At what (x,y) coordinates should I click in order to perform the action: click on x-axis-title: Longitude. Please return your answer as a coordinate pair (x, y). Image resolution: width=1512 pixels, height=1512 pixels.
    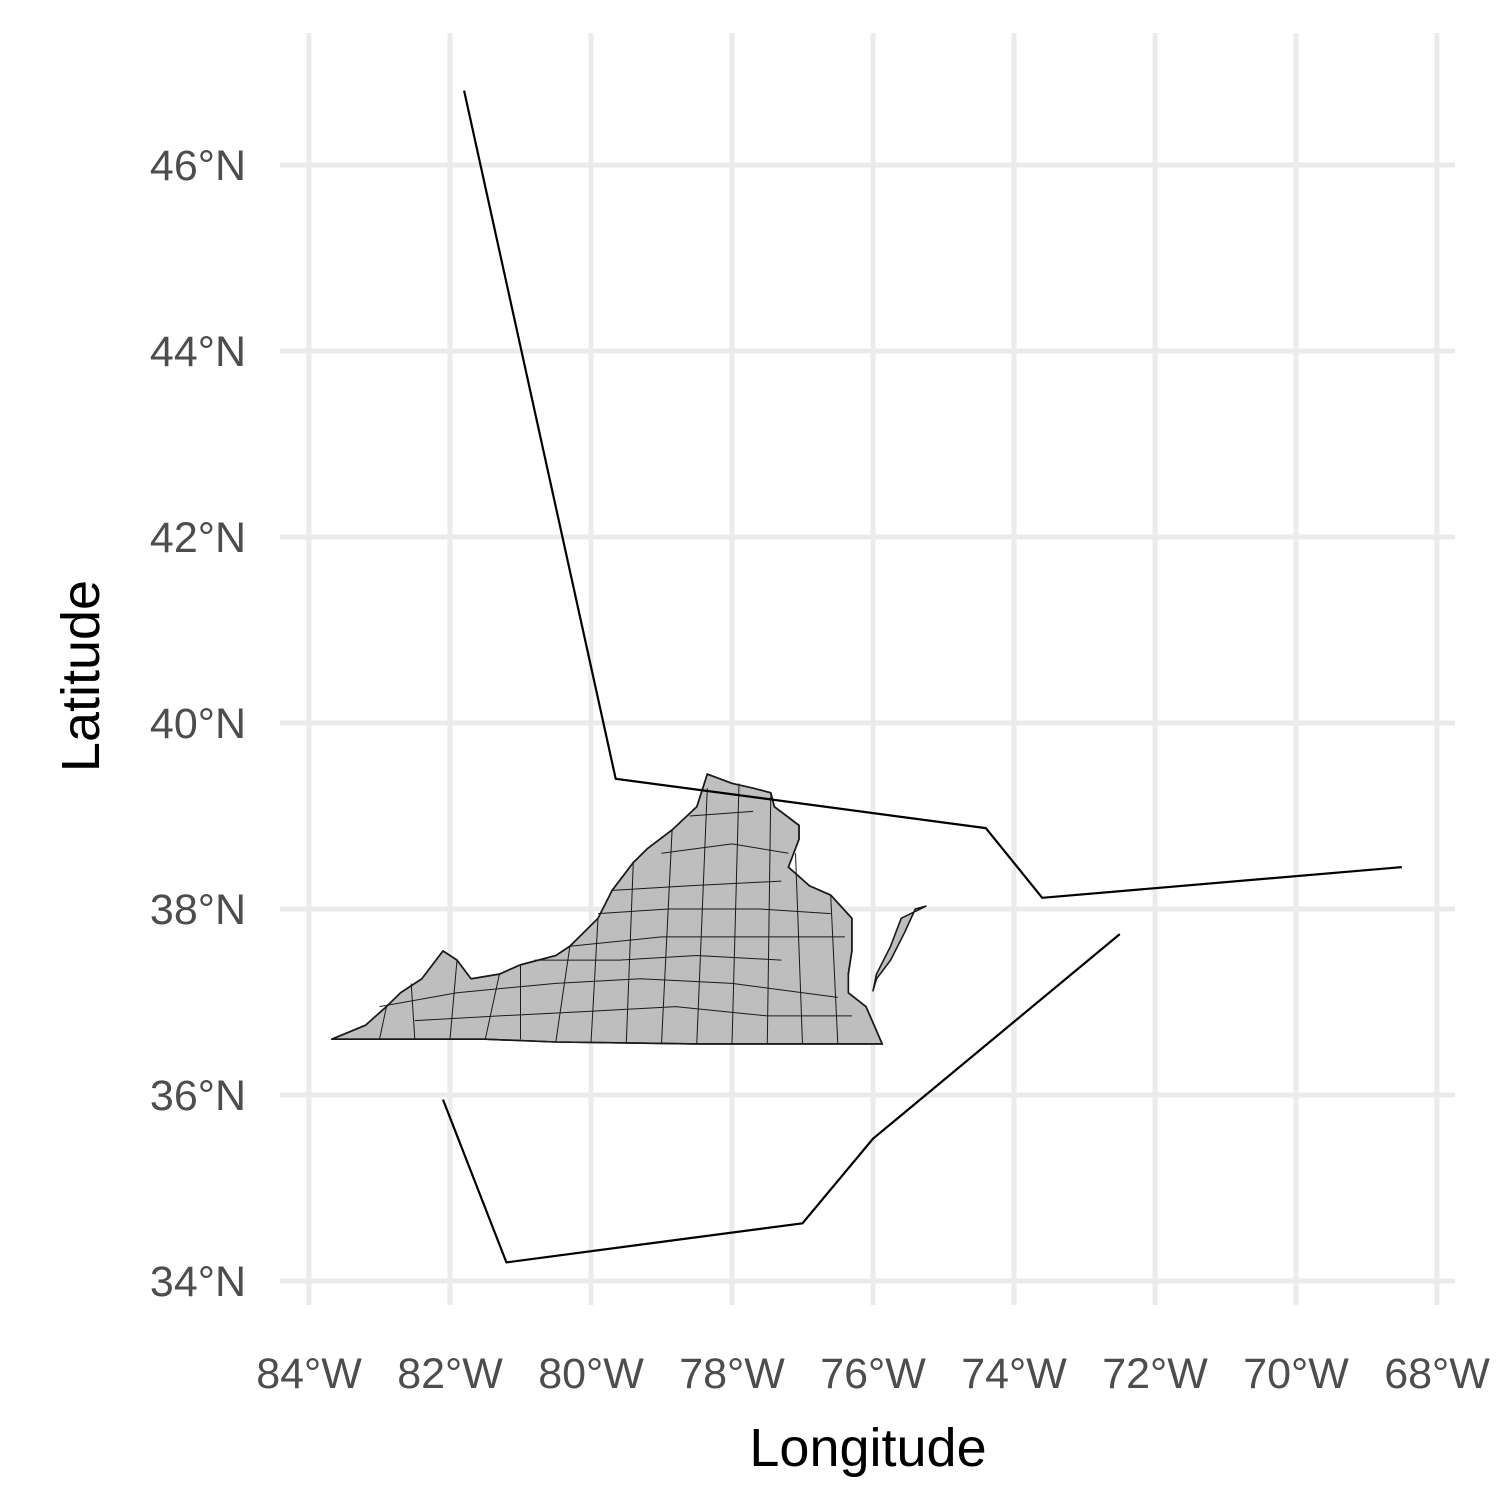
    Looking at the image, I should click on (867, 1448).